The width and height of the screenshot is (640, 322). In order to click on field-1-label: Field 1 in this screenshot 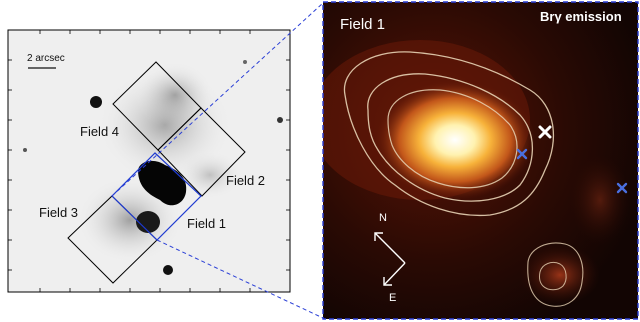, I will do `click(207, 223)`.